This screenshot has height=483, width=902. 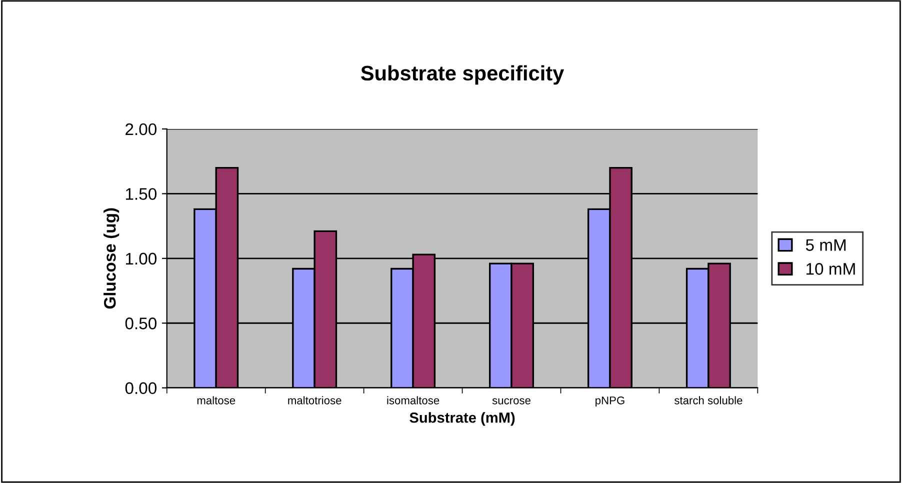 I want to click on y-tick-label: 0.00, so click(x=140, y=388).